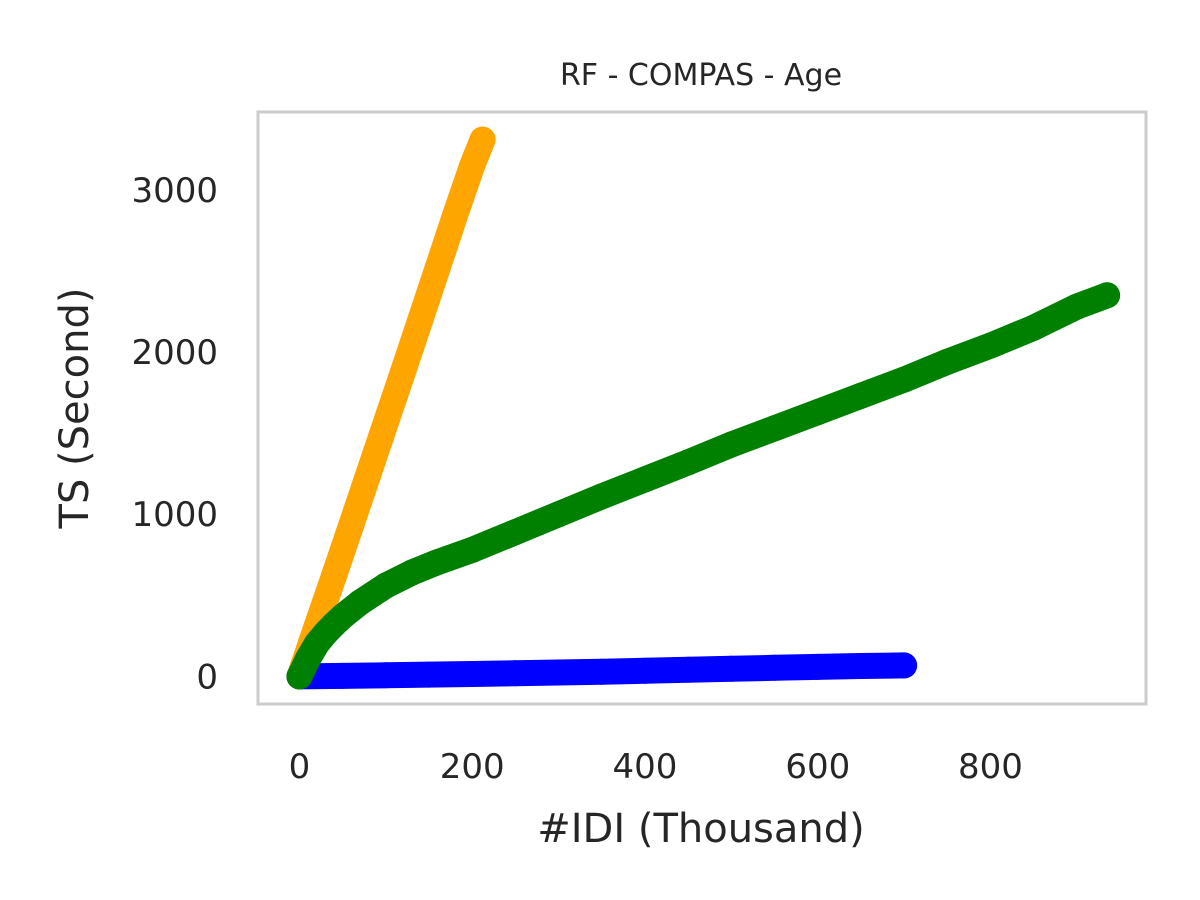 This screenshot has height=900, width=1200. What do you see at coordinates (174, 434) in the screenshot?
I see `y-tick-labels: 0 1000 2000 3000` at bounding box center [174, 434].